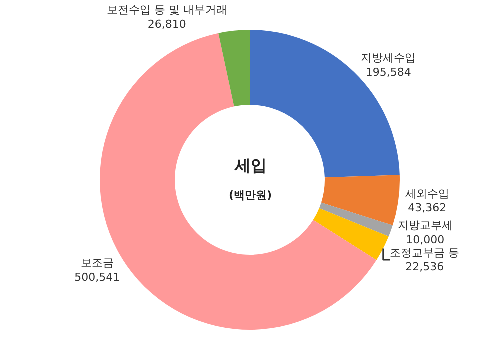 The height and width of the screenshot is (350, 500). I want to click on slice-label: 세외수입, so click(427, 193).